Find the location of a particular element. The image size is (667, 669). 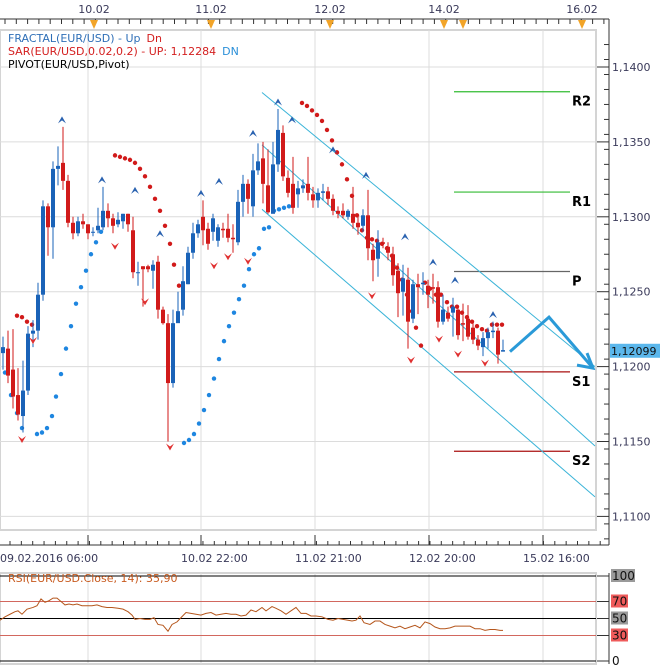

price-axis-label: 1,1200 is located at coordinates (631, 367).